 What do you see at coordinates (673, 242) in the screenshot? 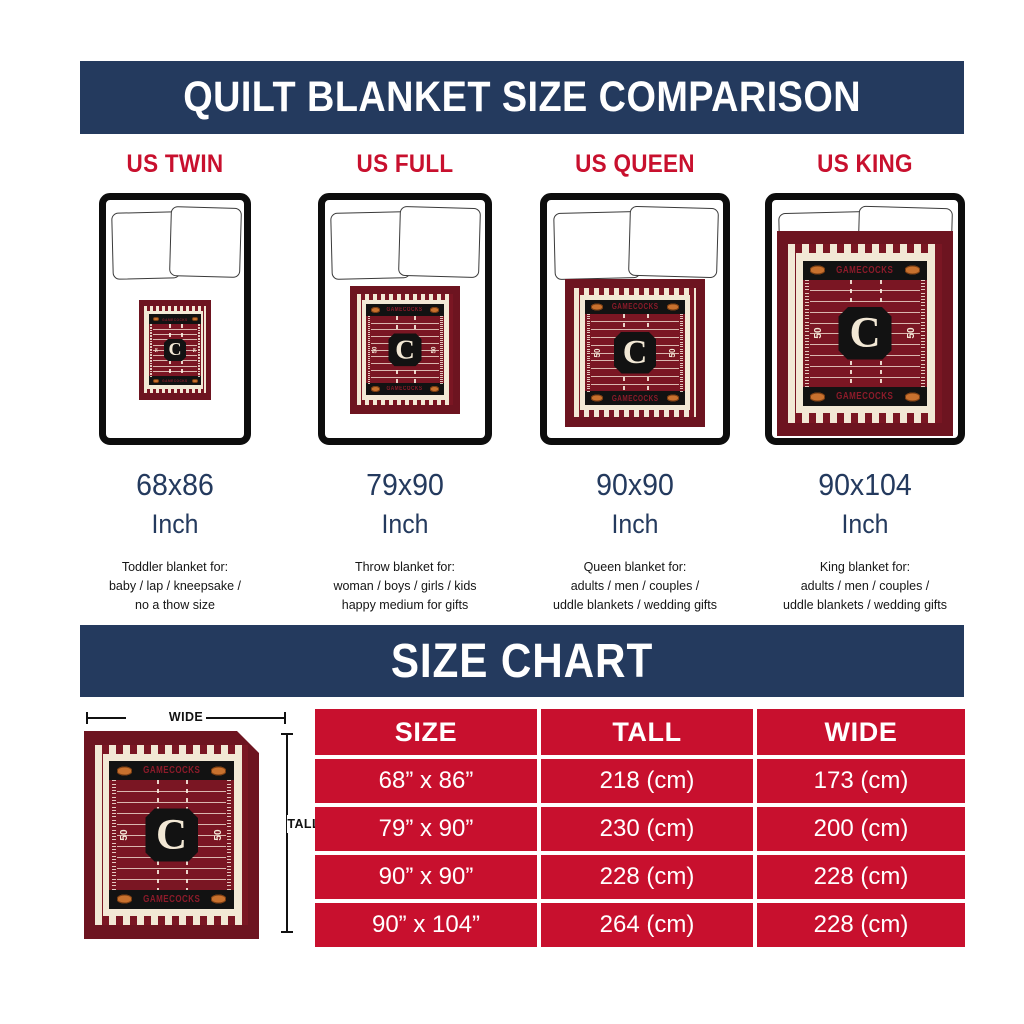
I see `pillow-right` at bounding box center [673, 242].